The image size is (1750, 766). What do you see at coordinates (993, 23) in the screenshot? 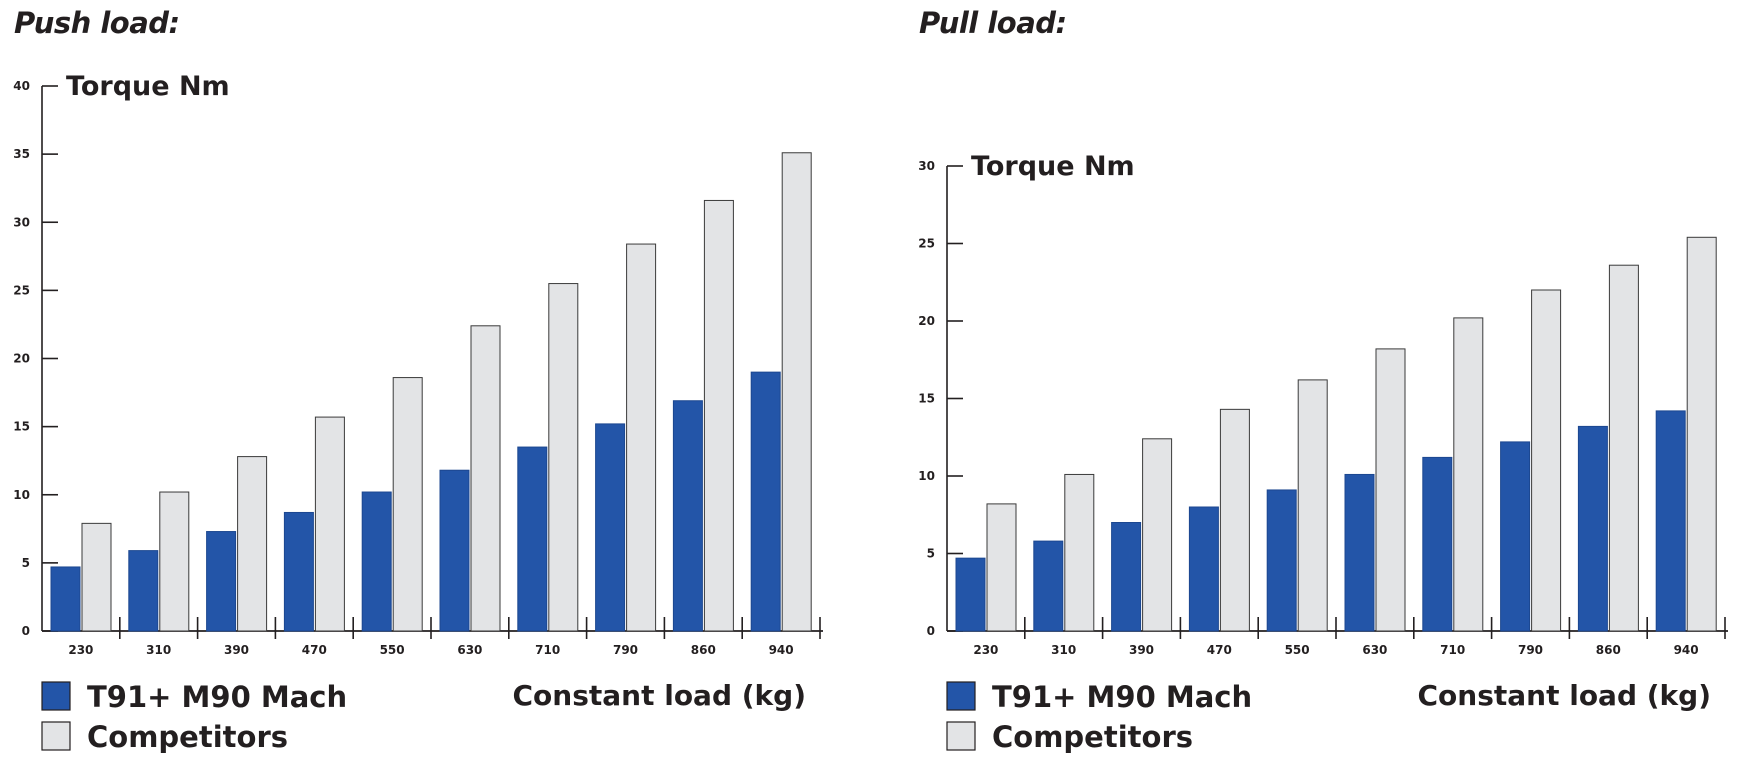
I see `chart-title: Pull load:` at bounding box center [993, 23].